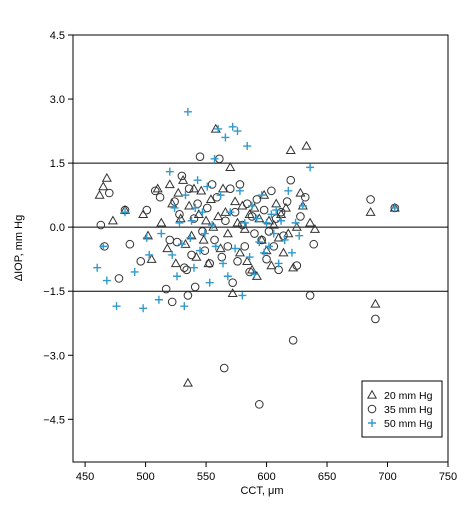  Describe the element at coordinates (57, 100) in the screenshot. I see `y-tick-label: 3.0` at that location.